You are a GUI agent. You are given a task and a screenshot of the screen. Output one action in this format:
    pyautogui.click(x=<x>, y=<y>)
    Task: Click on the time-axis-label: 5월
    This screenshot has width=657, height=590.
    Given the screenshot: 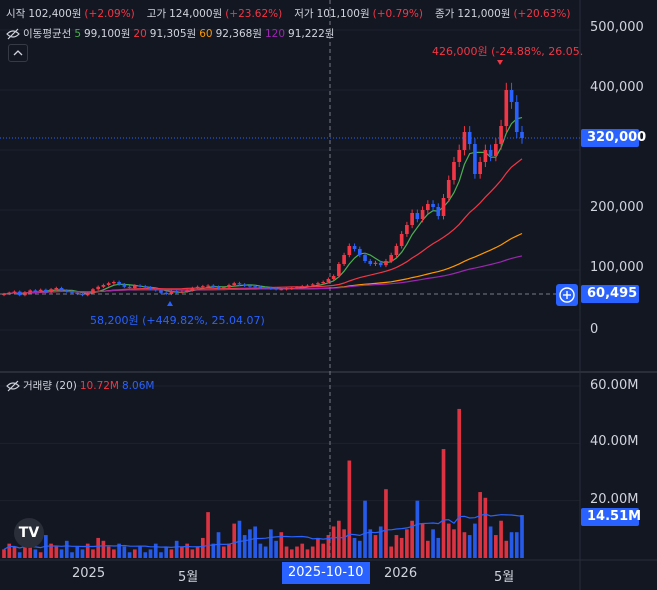 What is the action you would take?
    pyautogui.click(x=504, y=577)
    